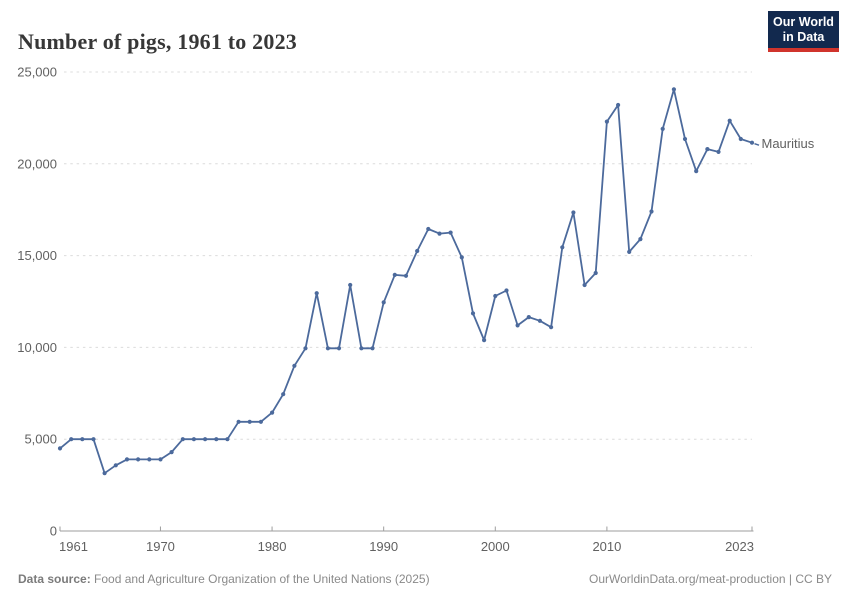 The height and width of the screenshot is (600, 850). What do you see at coordinates (803, 21) in the screenshot?
I see `owid-logo-line1: Our World` at bounding box center [803, 21].